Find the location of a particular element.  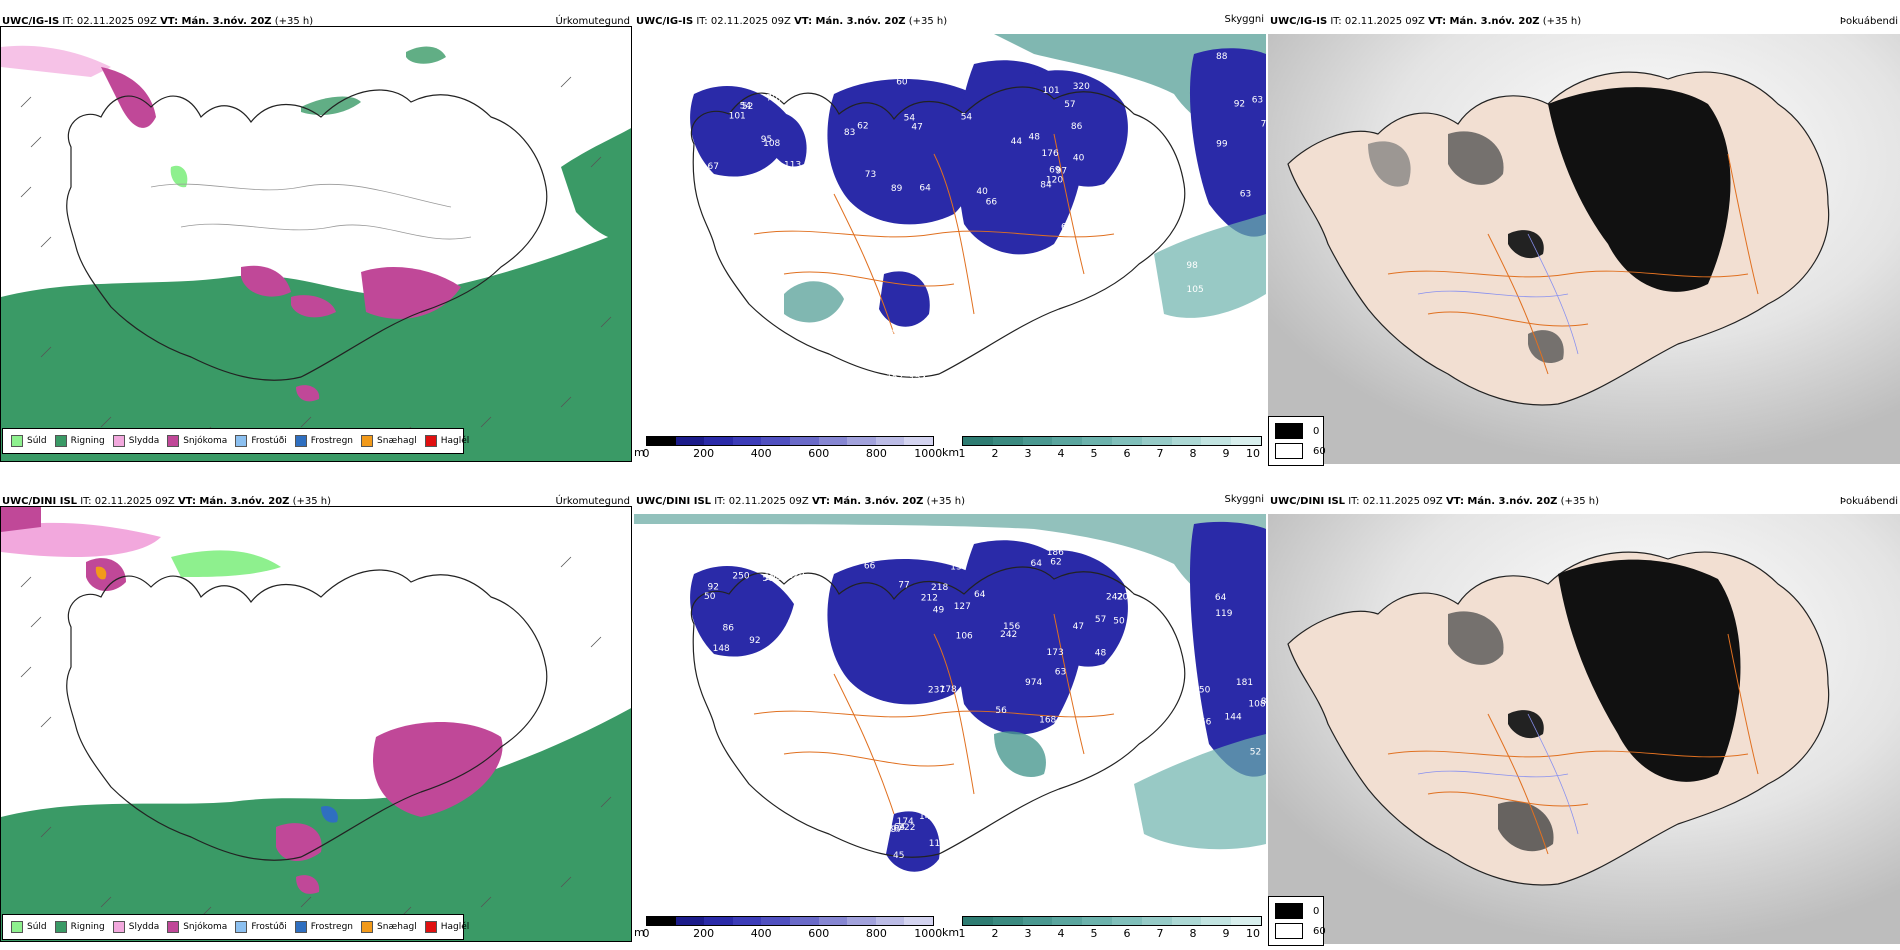

visibility-value-label: 70 is located at coordinates (772, 99).